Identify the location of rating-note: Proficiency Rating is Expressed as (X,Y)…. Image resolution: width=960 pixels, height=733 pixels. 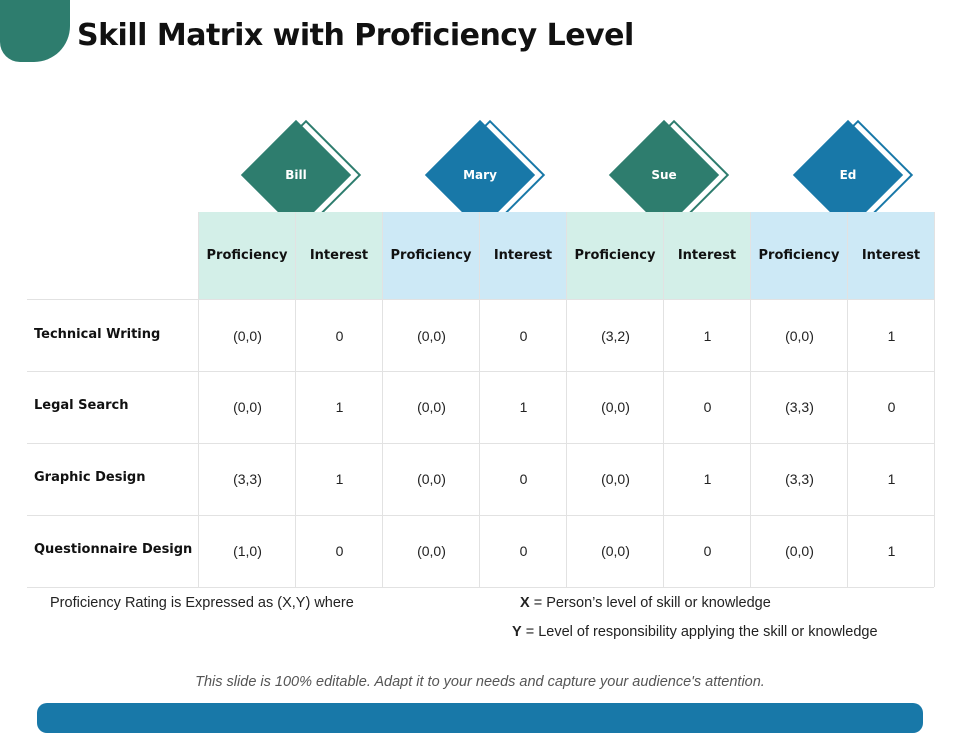
(202, 603).